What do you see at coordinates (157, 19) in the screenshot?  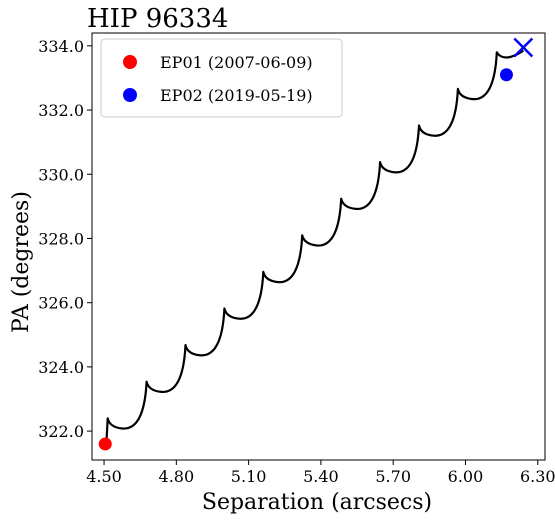 I see `chart-title: HIP 96334` at bounding box center [157, 19].